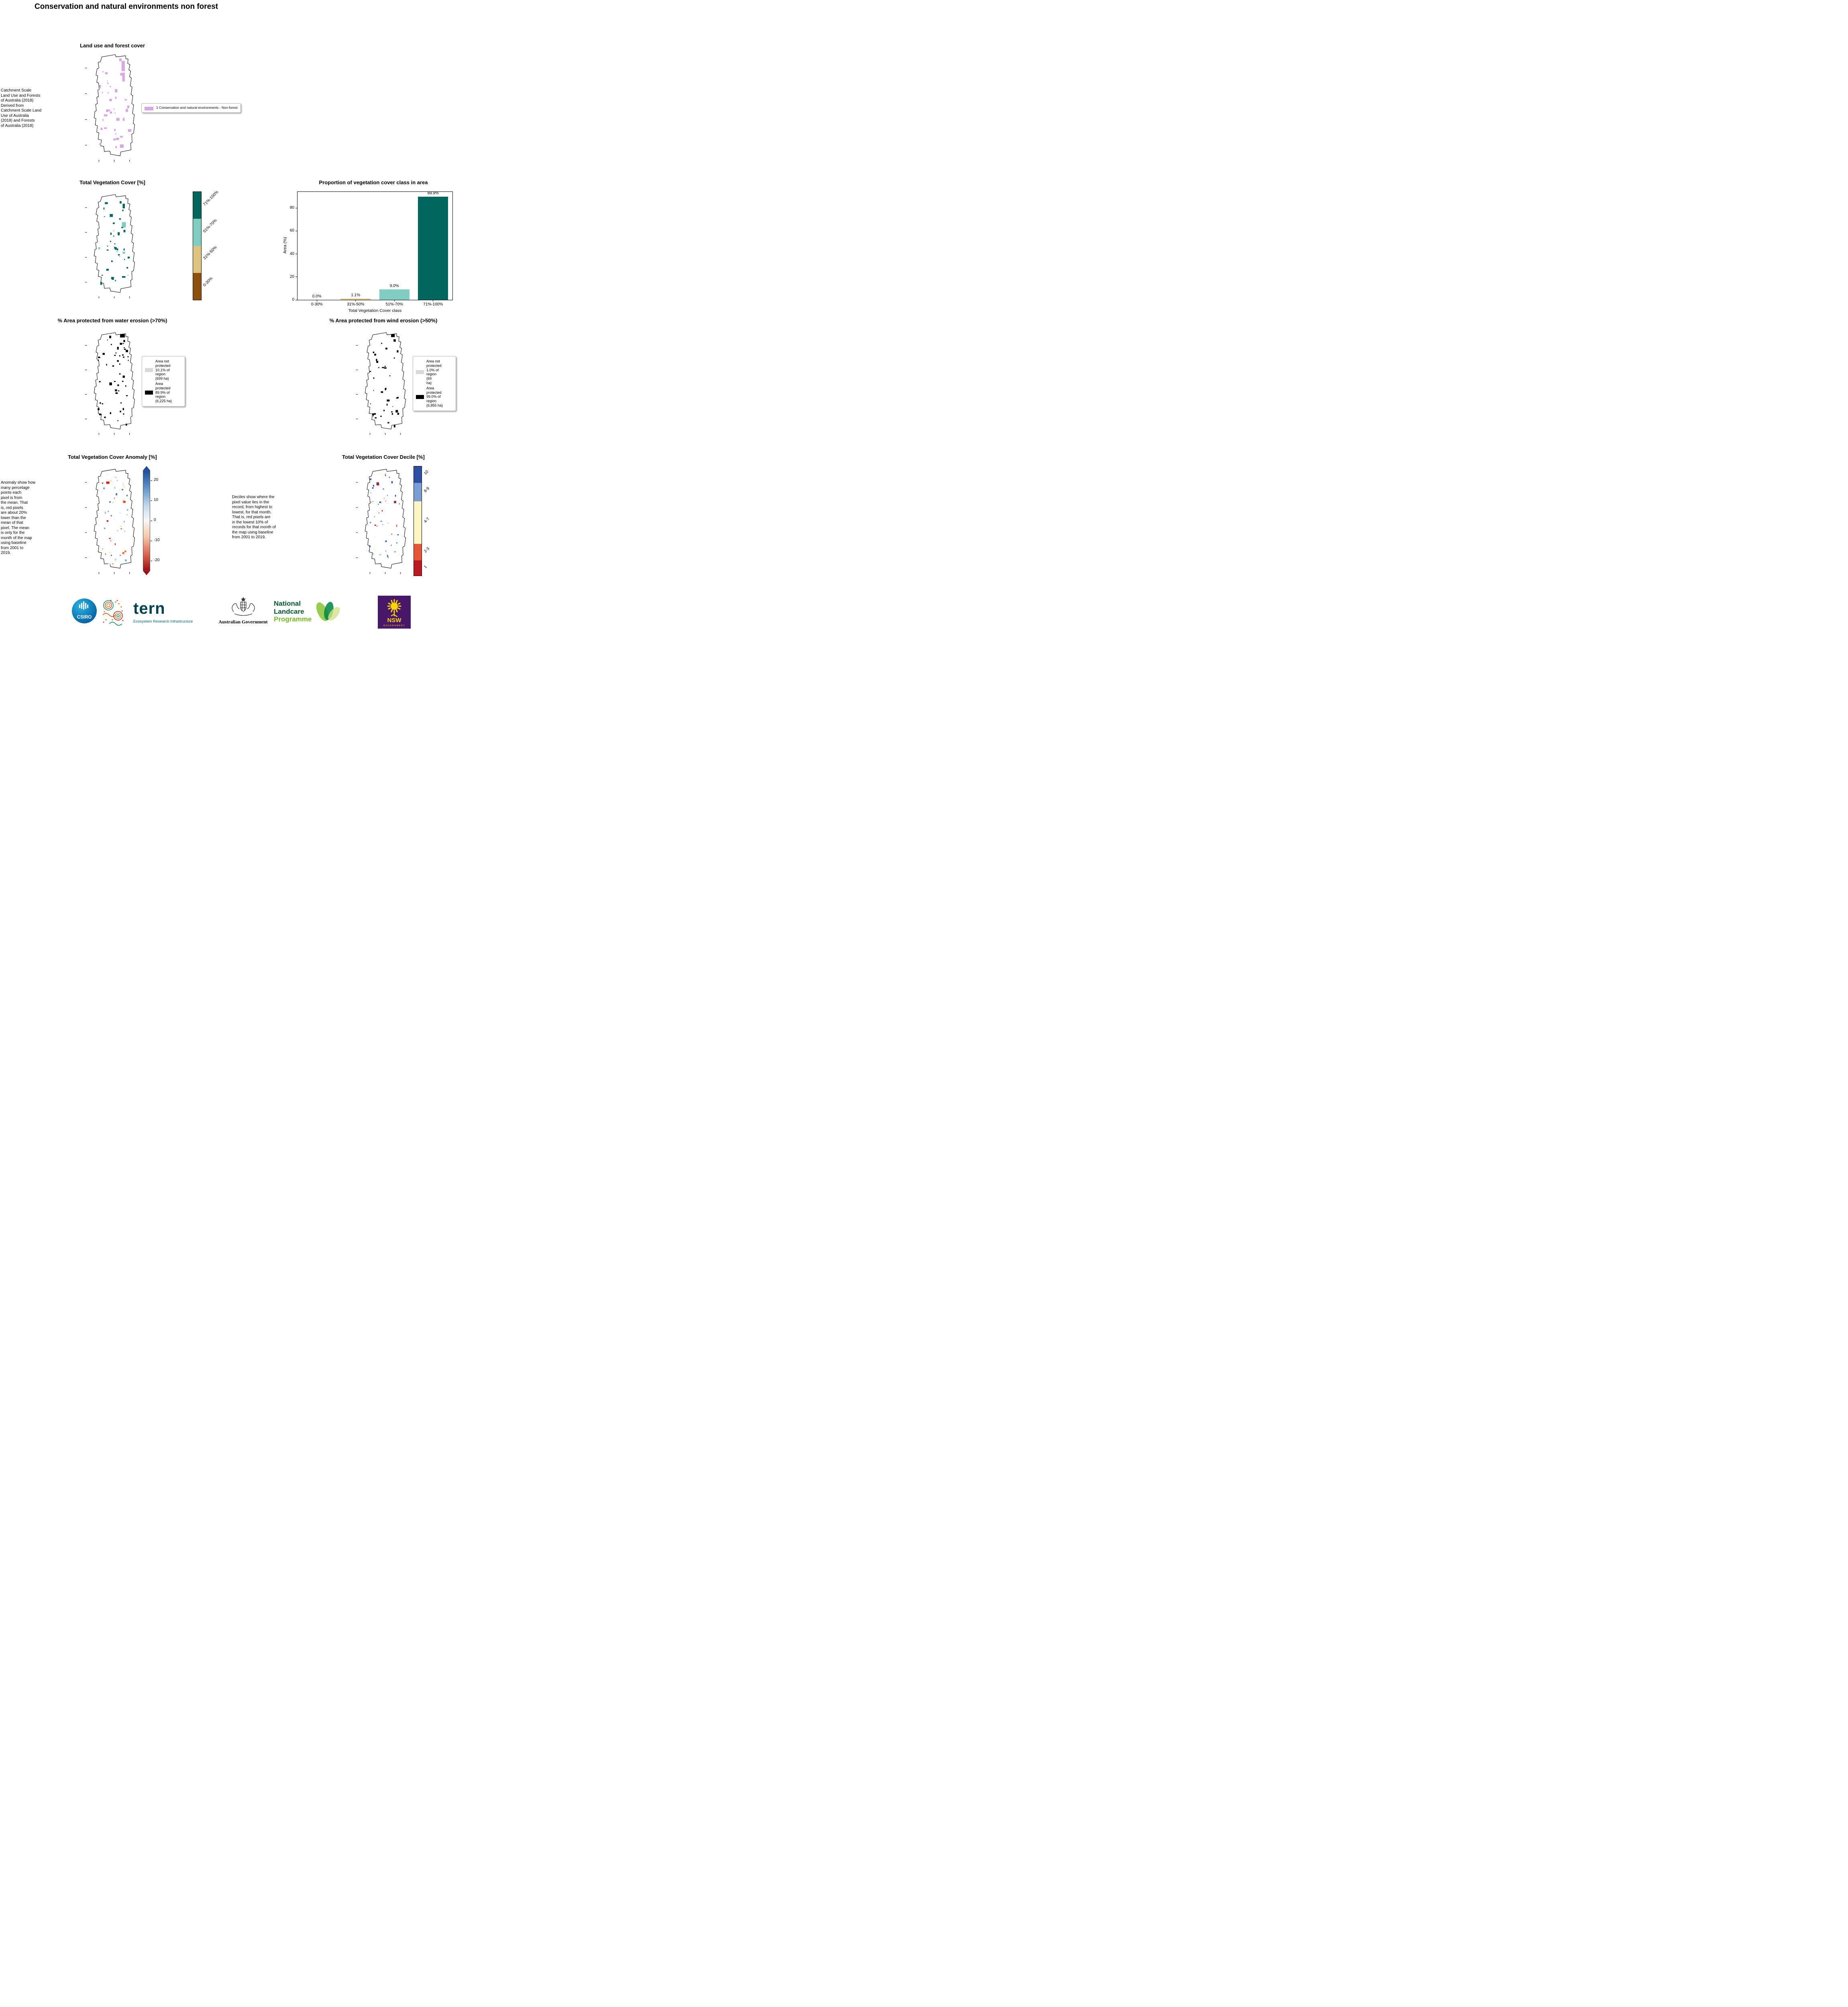 The width and height of the screenshot is (1848, 2007). I want to click on not-protected-swatch, so click(149, 370).